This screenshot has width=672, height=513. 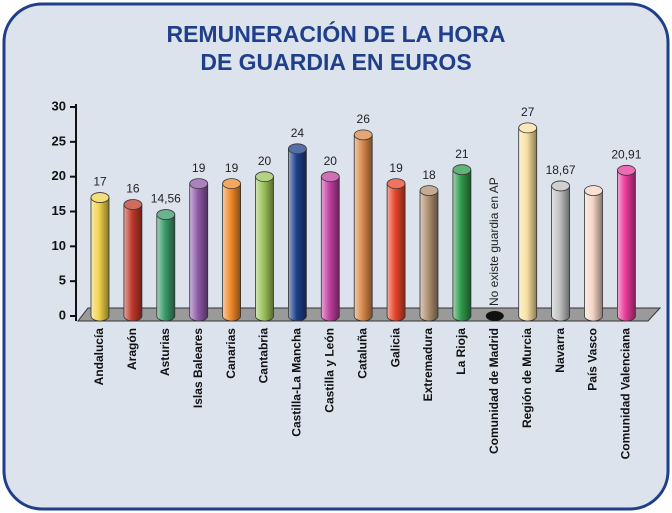 What do you see at coordinates (429, 175) in the screenshot?
I see `value-label: 18` at bounding box center [429, 175].